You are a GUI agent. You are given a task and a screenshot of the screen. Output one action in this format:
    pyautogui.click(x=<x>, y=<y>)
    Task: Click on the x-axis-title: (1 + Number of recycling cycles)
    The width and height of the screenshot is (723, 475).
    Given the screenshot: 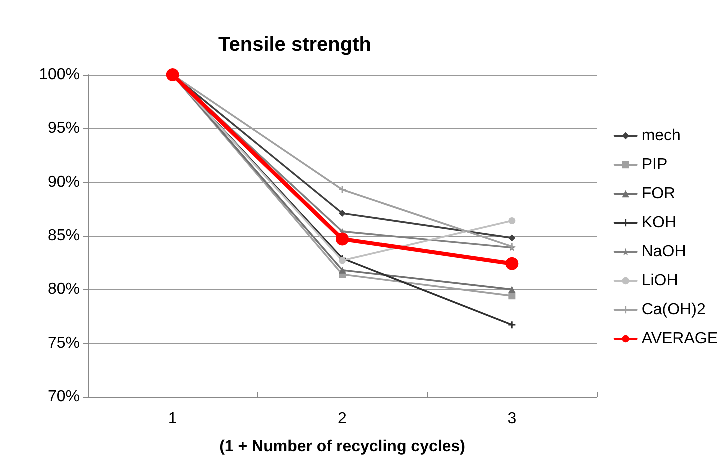 What is the action you would take?
    pyautogui.click(x=343, y=447)
    